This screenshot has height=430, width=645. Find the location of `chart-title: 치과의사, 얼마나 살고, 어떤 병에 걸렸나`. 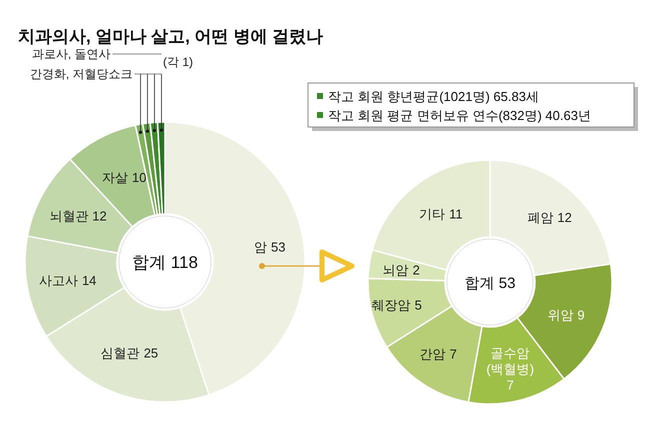

chart-title: 치과의사, 얼마나 살고, 어떤 병에 걸렸나 is located at coordinates (171, 36).